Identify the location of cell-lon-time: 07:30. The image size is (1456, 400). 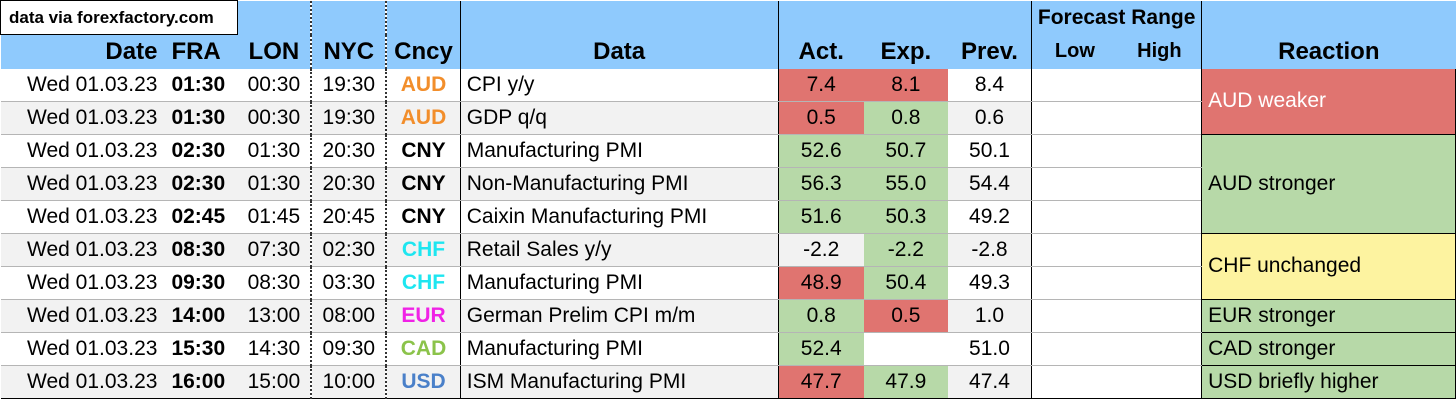
(275, 250).